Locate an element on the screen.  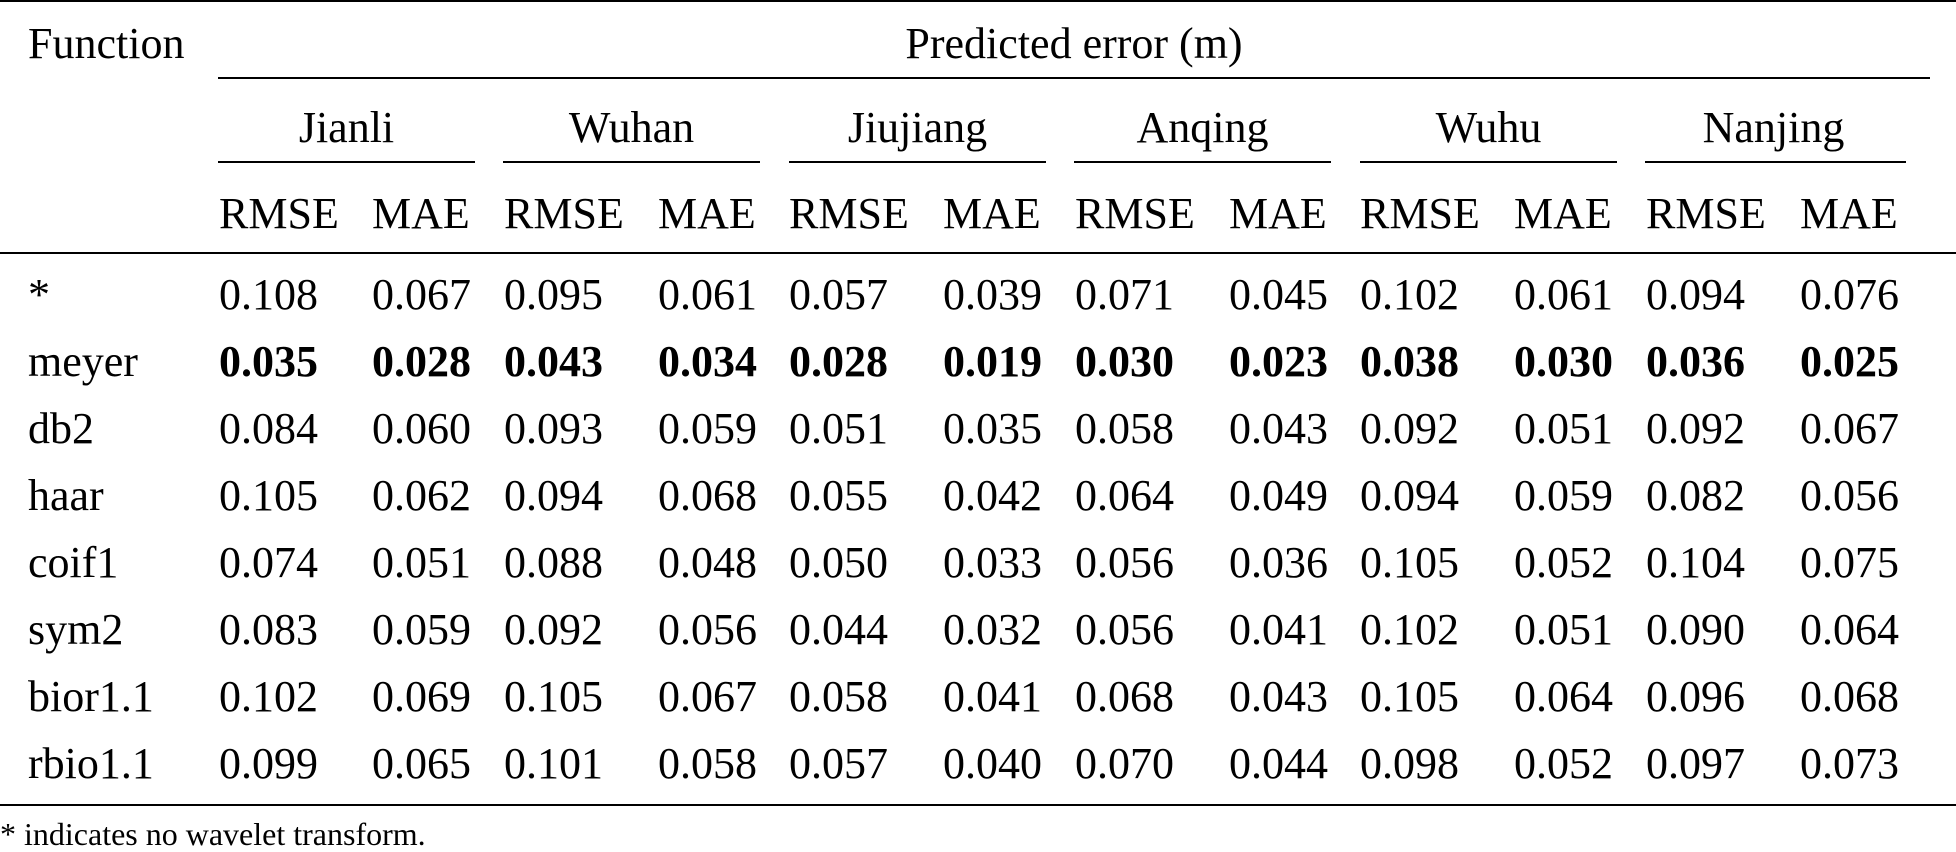
table-cell-rmse: 0.090 is located at coordinates (1695, 629).